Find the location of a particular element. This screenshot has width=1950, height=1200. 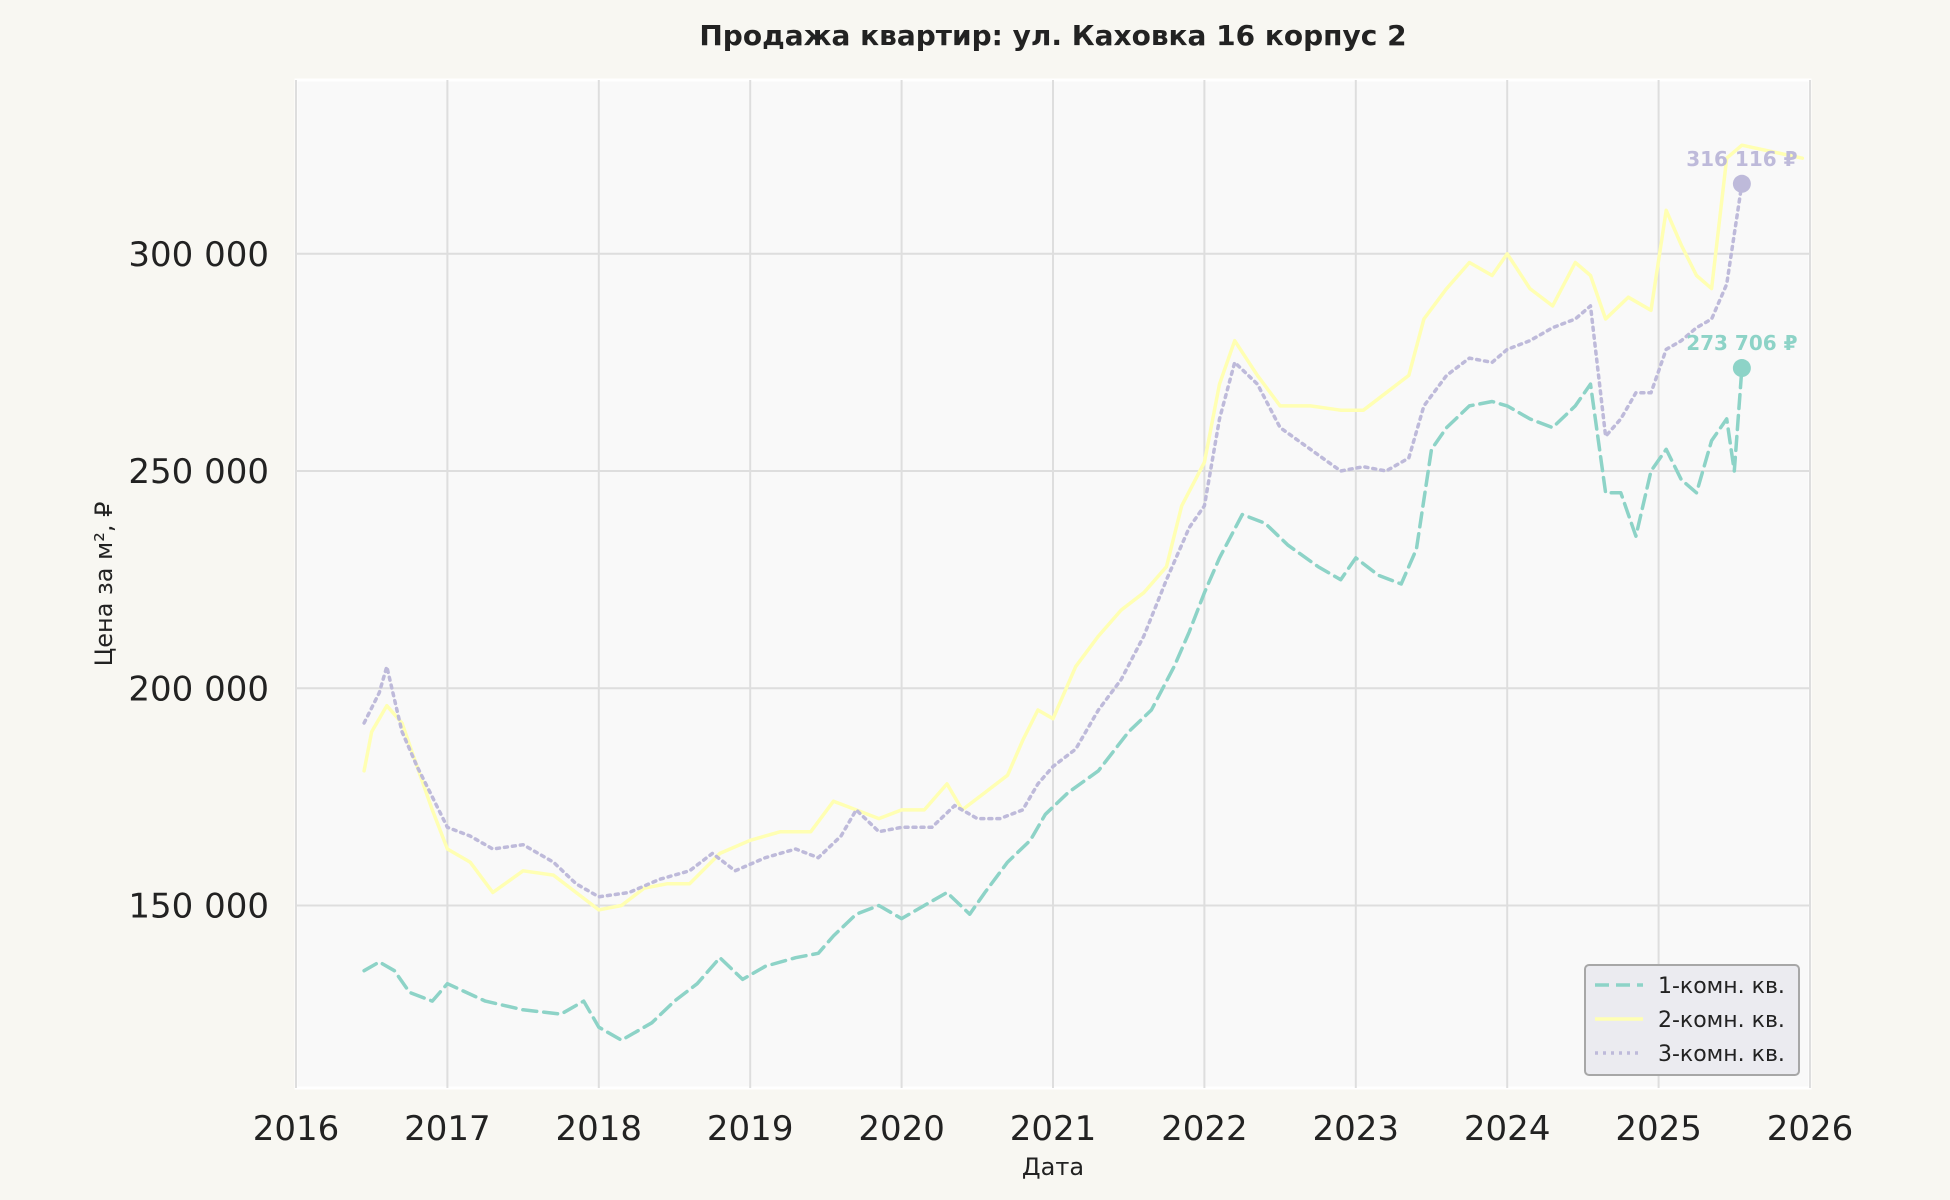

x-tick-label: 2017 is located at coordinates (447, 1129).